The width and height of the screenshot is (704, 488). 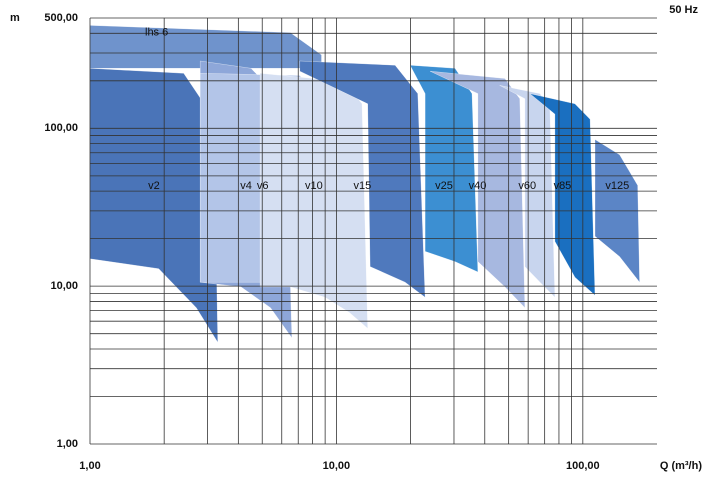 I want to click on y-tick-label: 1,00, so click(x=67, y=444).